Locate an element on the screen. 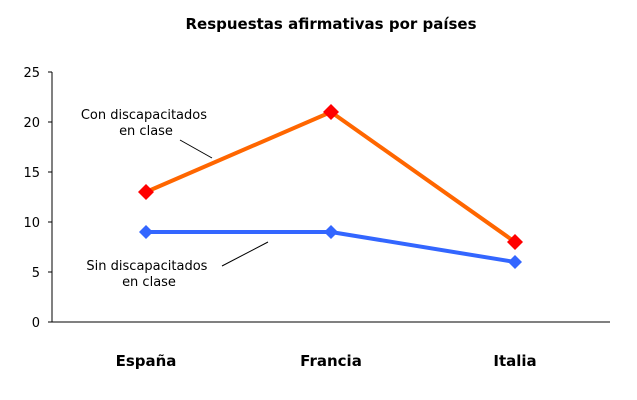 The width and height of the screenshot is (637, 400). y-tick-label: 5 is located at coordinates (36, 273).